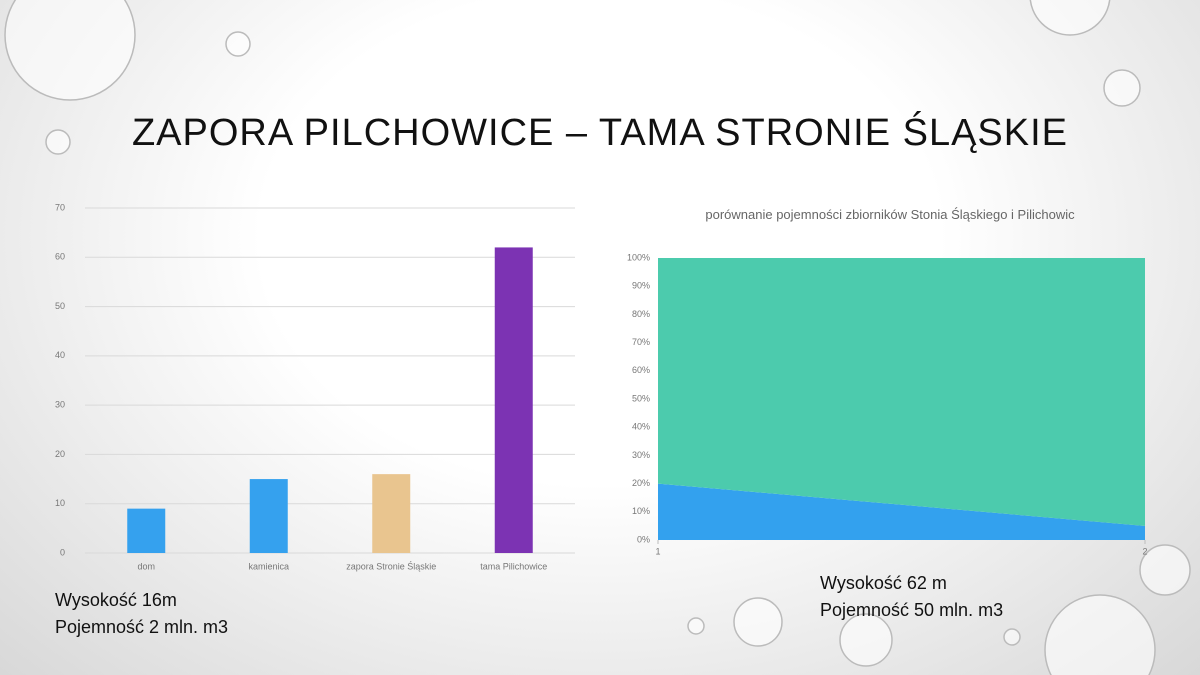 The width and height of the screenshot is (1200, 675). What do you see at coordinates (901, 511) in the screenshot?
I see `area` at bounding box center [901, 511].